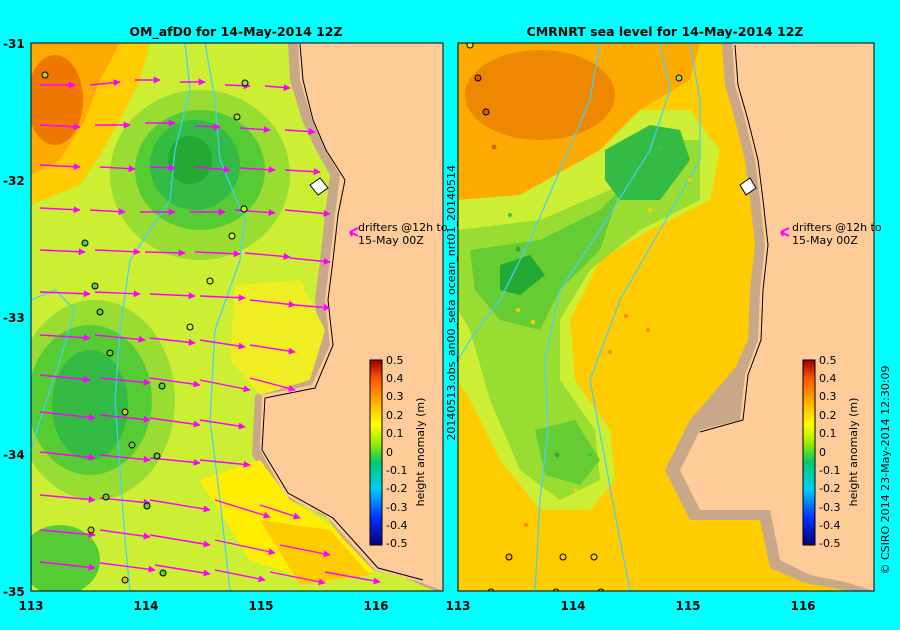 The image size is (900, 630). I want to click on svg-text: -33, so click(14, 318).